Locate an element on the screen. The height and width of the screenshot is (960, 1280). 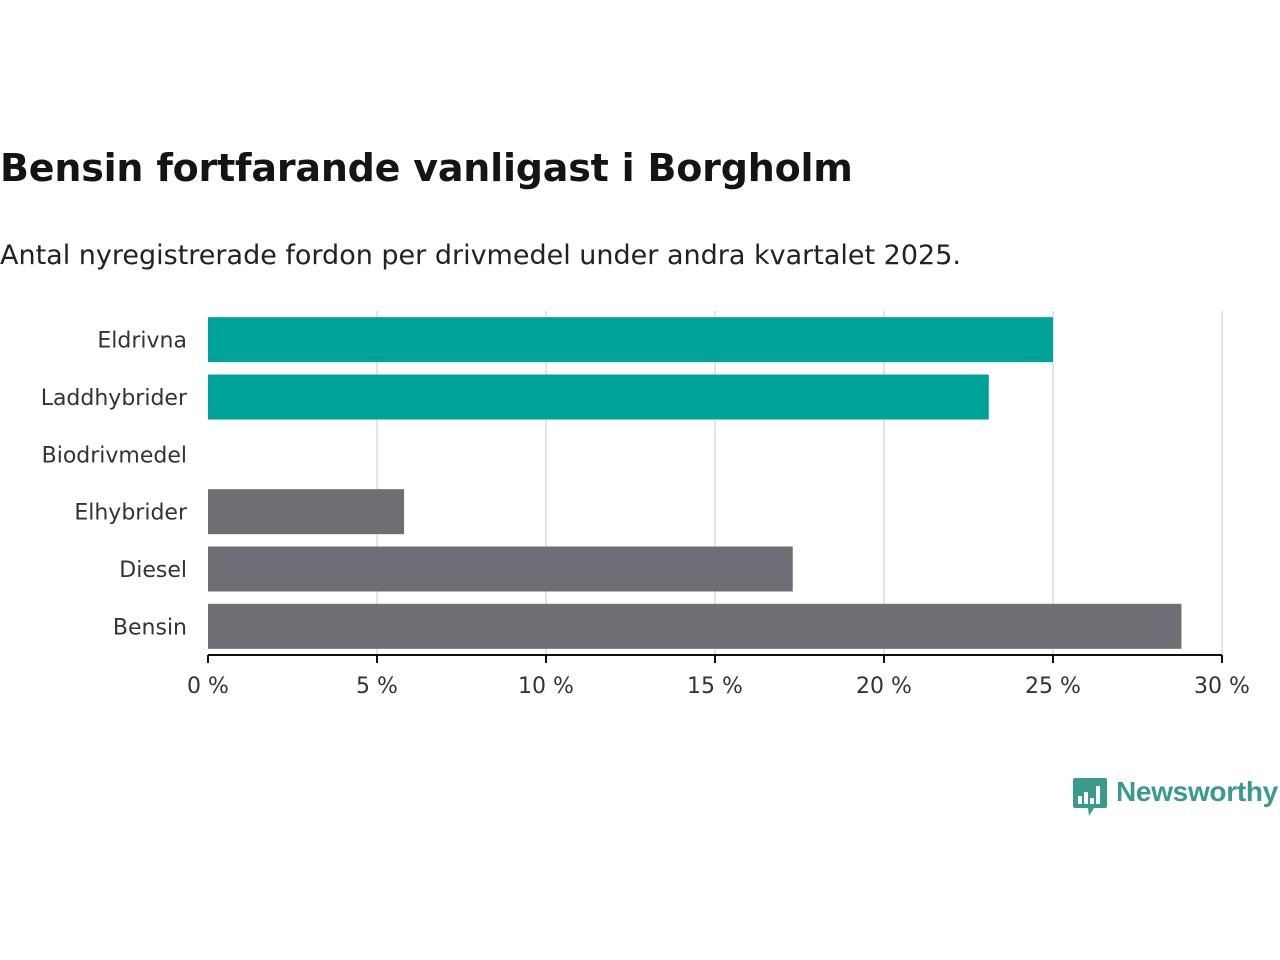
x-tick-label: 30 % is located at coordinates (1222, 686).